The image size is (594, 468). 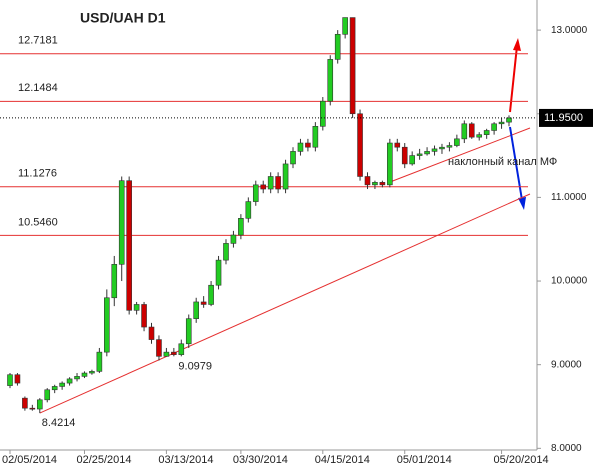 I want to click on arrow-down-head, so click(x=522, y=203).